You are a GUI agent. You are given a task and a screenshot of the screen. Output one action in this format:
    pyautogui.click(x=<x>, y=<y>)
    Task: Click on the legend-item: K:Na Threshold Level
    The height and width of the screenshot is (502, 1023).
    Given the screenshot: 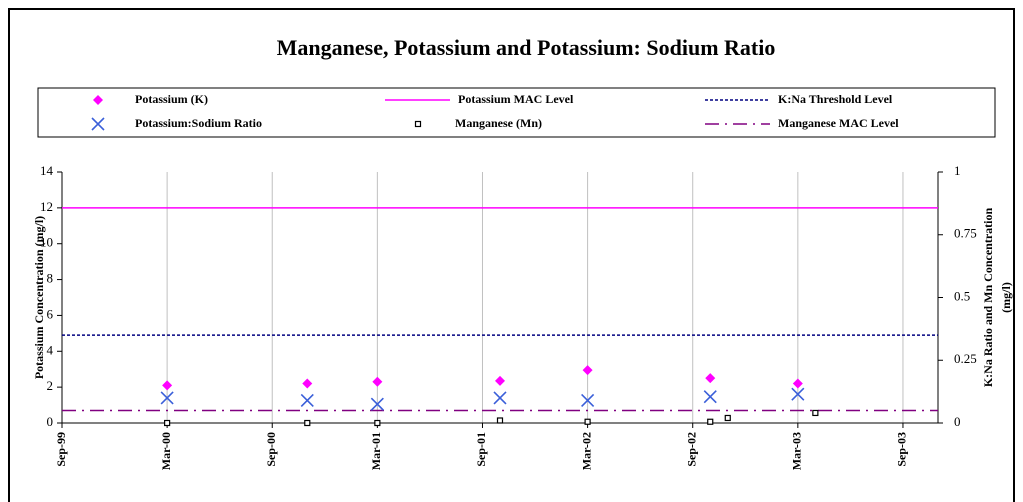 What is the action you would take?
    pyautogui.click(x=799, y=99)
    